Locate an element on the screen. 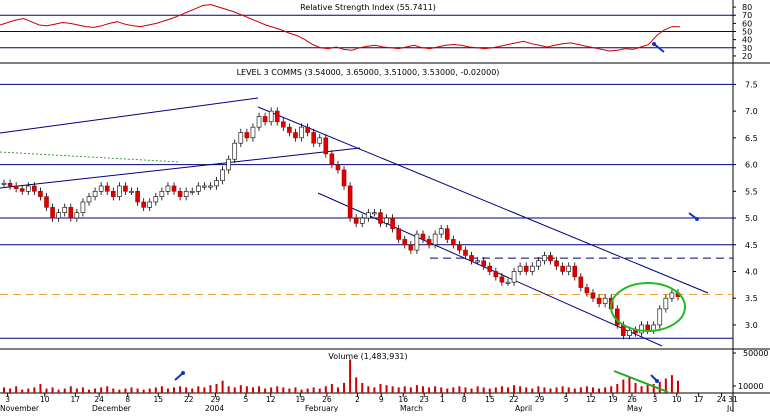 The height and width of the screenshot is (416, 770). rsi-ytick-label-80: 80 is located at coordinates (747, 7).